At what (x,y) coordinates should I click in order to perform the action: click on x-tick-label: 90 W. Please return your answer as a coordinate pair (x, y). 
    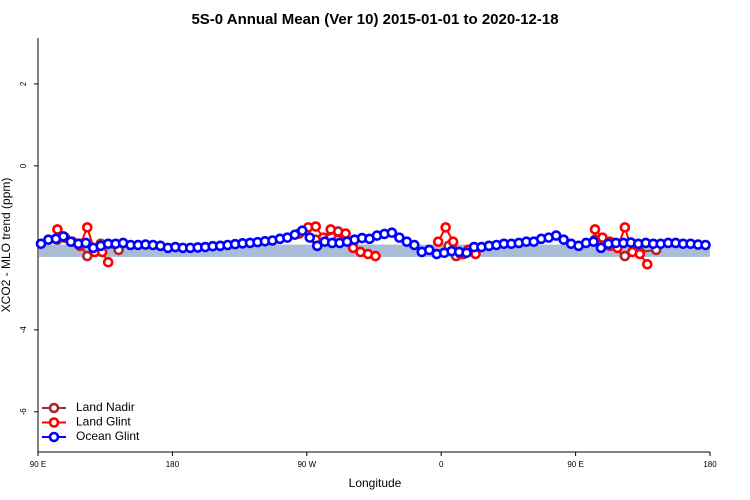
    Looking at the image, I should click on (306, 464).